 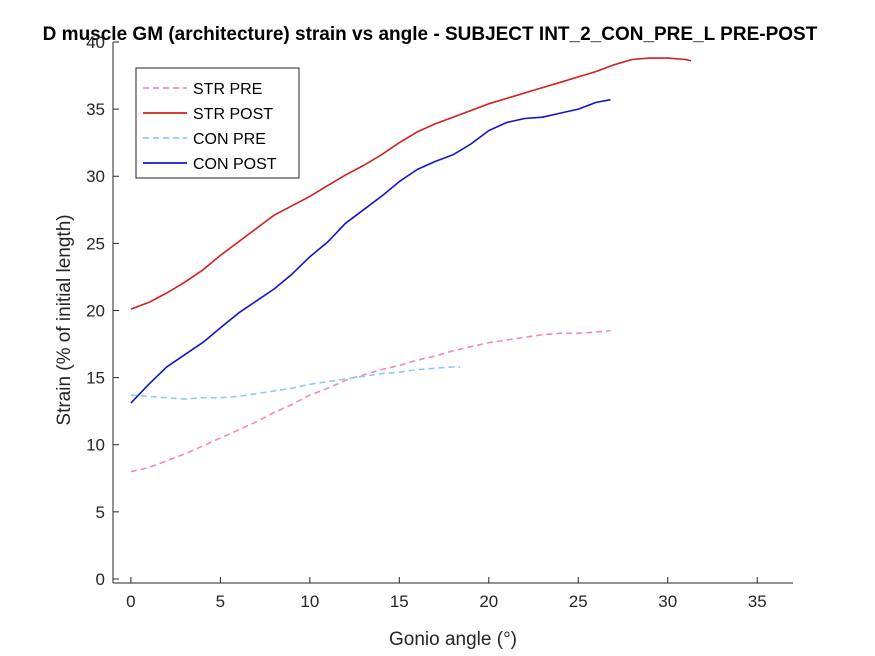 I want to click on legend-label: CON PRE, so click(x=229, y=139).